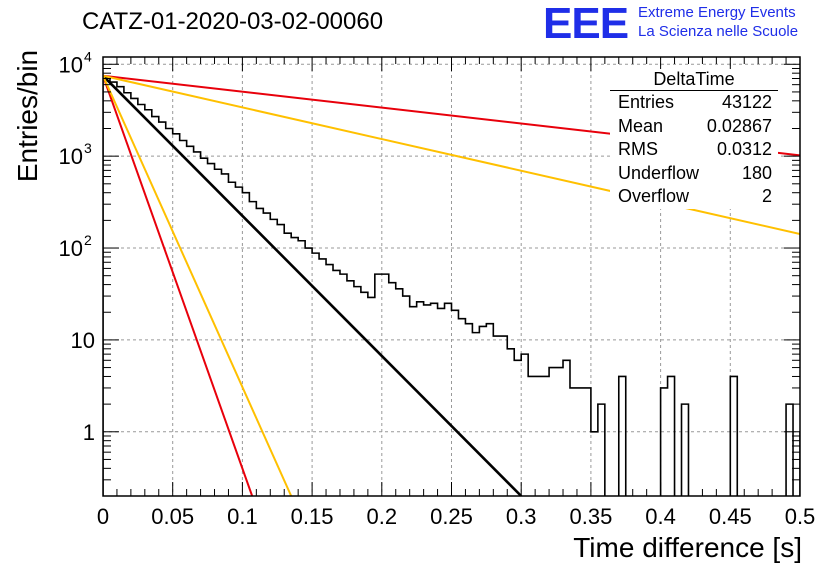 The height and width of the screenshot is (572, 836). I want to click on stats-box-name: DeltaTime, so click(694, 80).